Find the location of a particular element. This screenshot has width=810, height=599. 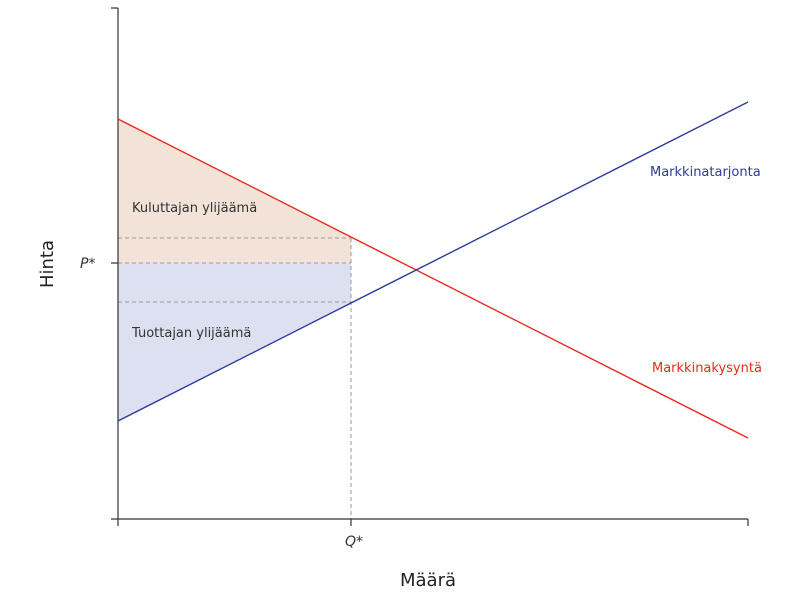

x-tick-label: Q* is located at coordinates (354, 542).